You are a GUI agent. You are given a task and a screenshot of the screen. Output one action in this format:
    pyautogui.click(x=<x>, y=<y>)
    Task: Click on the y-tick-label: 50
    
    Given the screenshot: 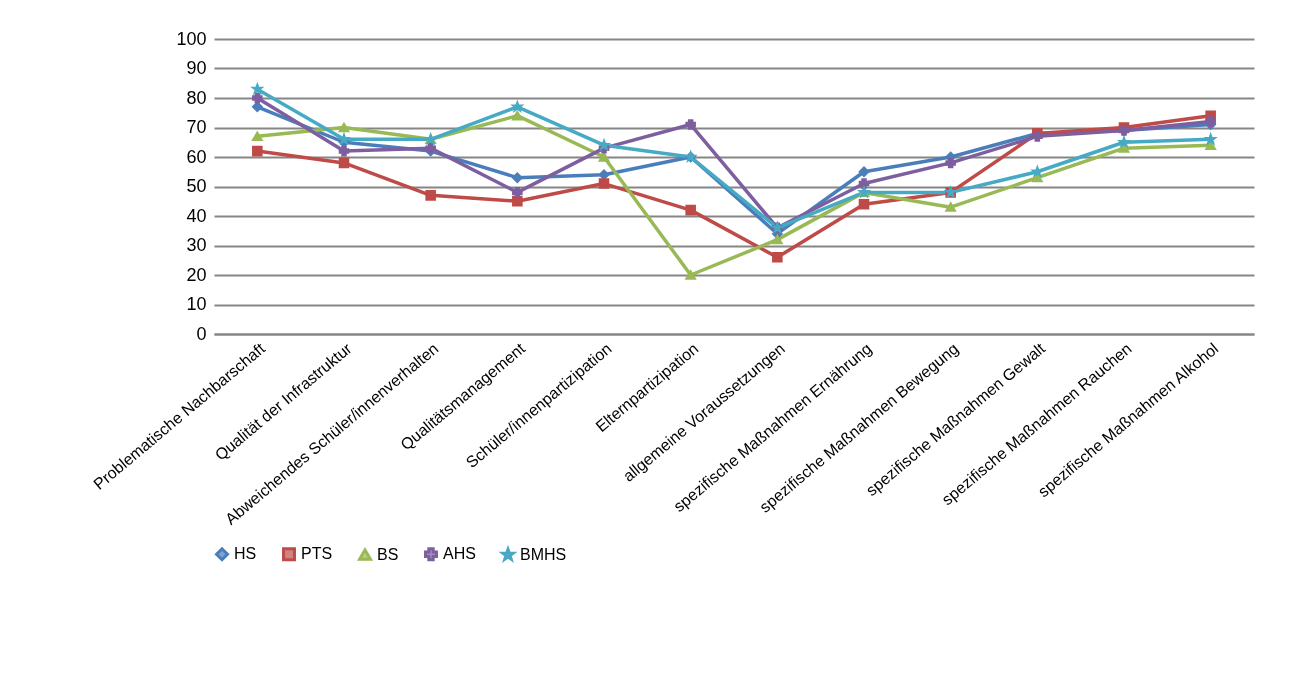 What is the action you would take?
    pyautogui.click(x=196, y=186)
    